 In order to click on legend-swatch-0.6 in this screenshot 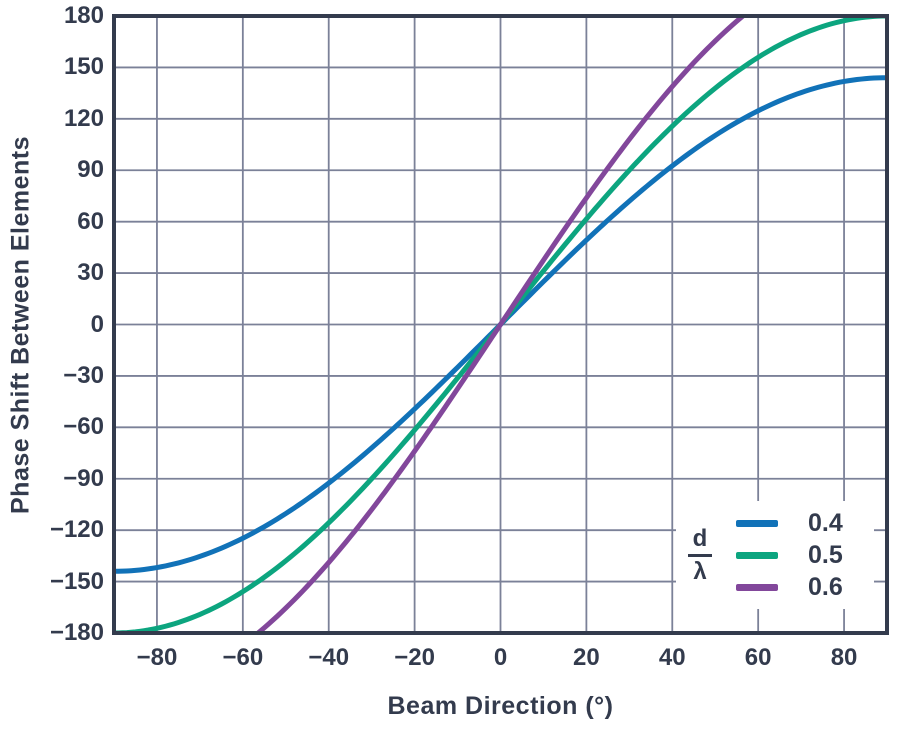, I will do `click(757, 587)`.